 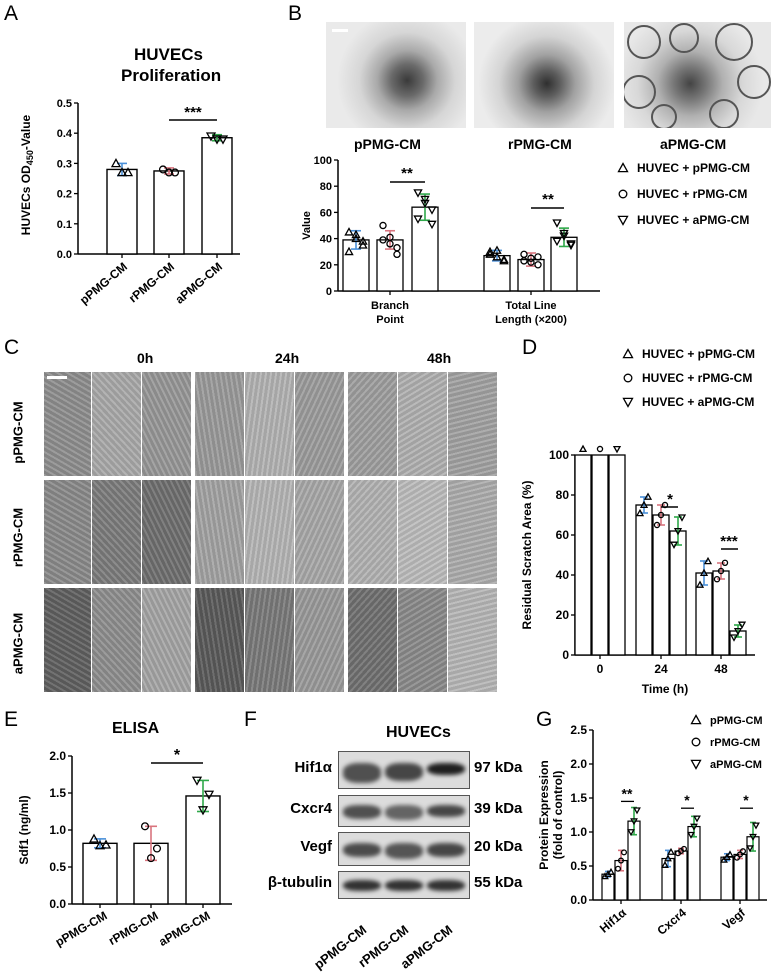 I want to click on panel-d-ytick-label: 0, so click(x=565, y=655).